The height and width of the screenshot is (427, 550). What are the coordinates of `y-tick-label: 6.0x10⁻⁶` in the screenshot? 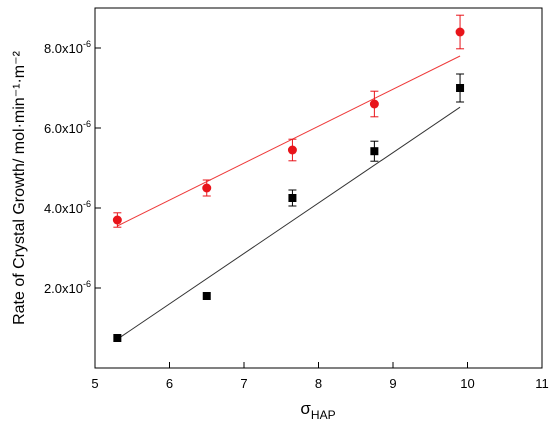 It's located at (67, 127).